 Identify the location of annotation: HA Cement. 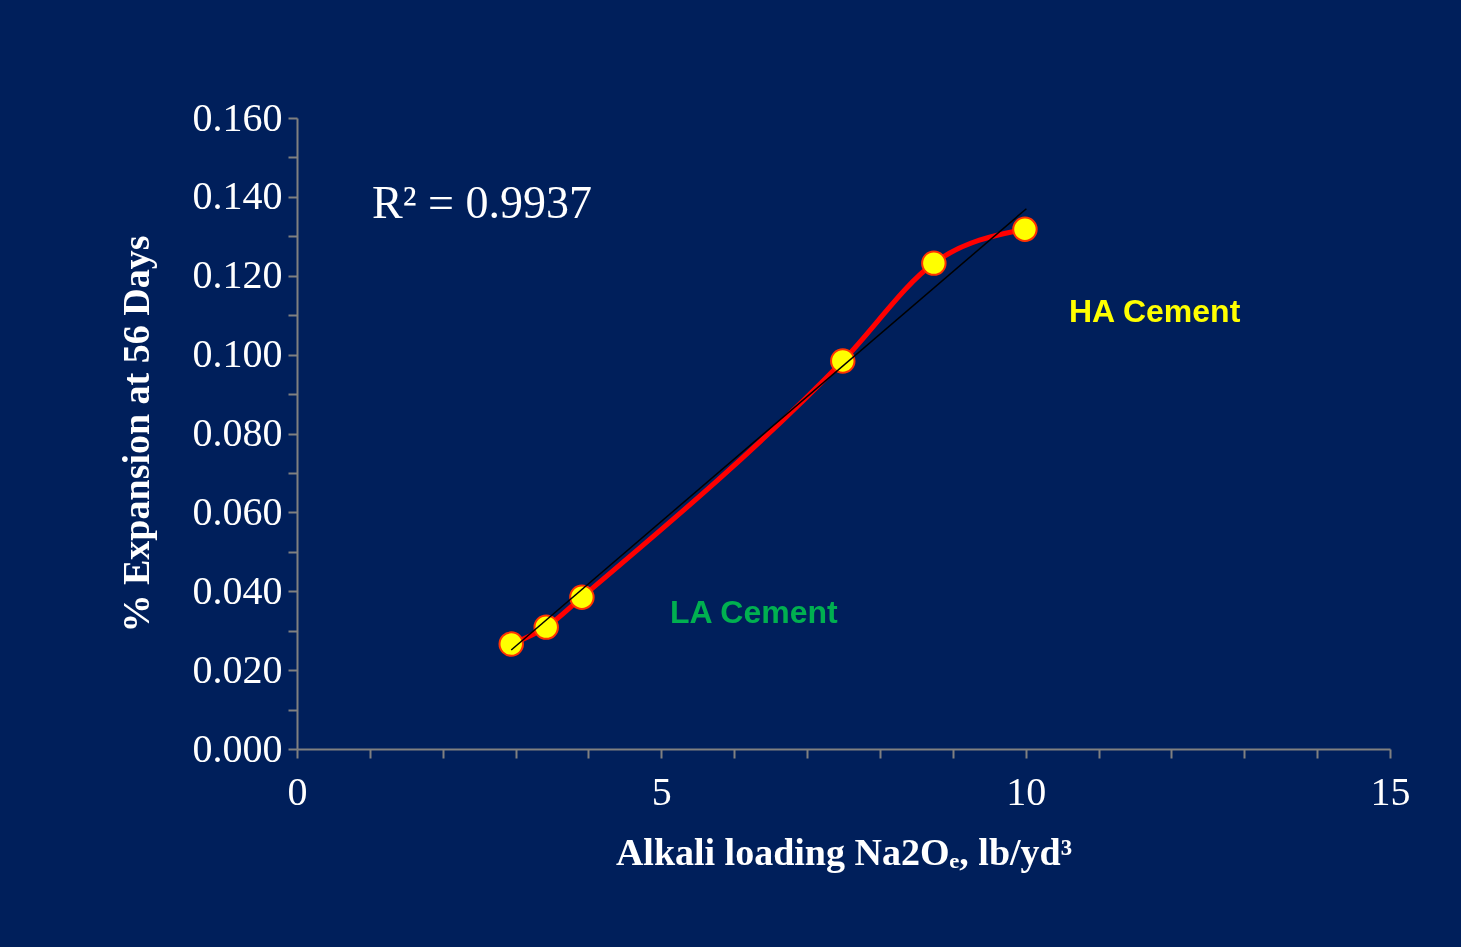
(1155, 311).